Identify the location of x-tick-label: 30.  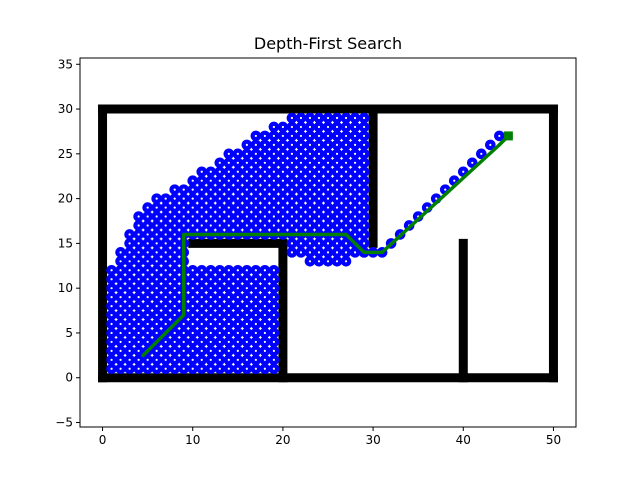
(372, 440).